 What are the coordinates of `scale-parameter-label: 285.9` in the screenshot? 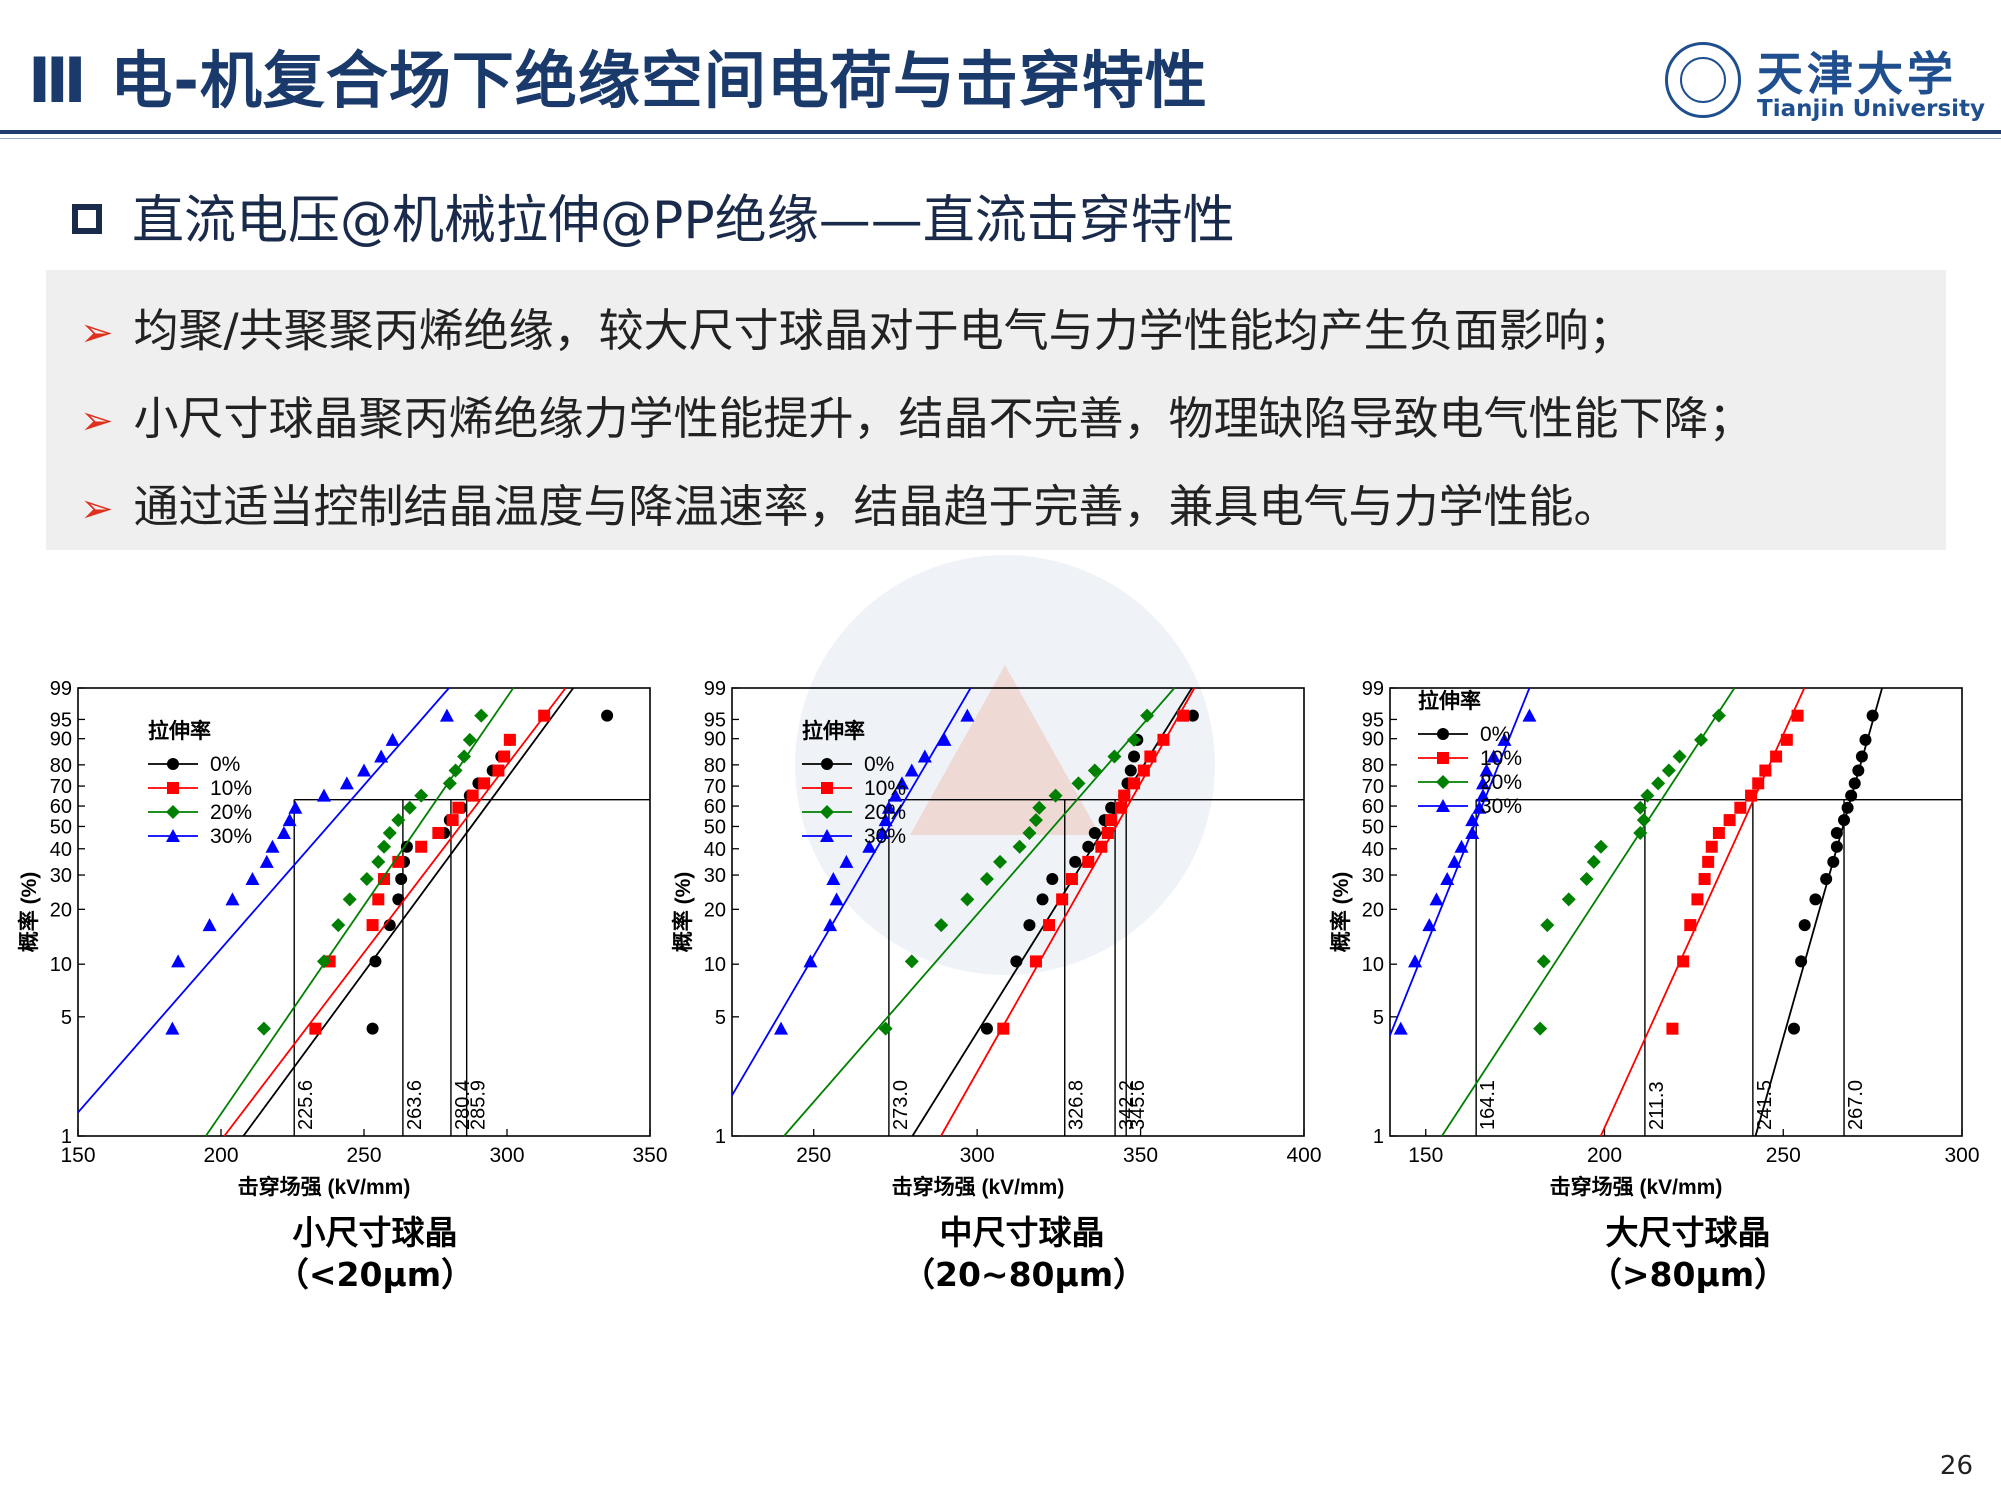 It's located at (479, 1105).